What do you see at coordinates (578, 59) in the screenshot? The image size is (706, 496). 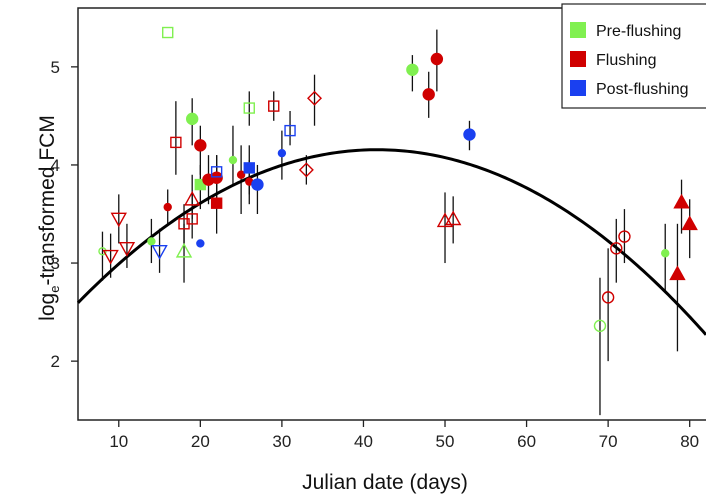 I see `legend-swatch-flushing` at bounding box center [578, 59].